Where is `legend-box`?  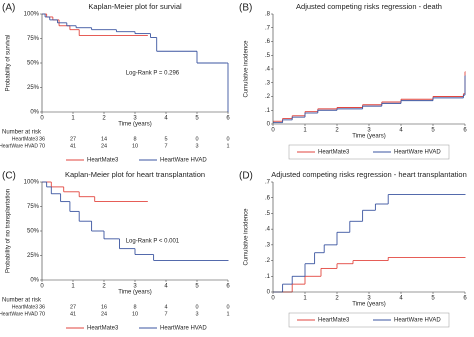 legend-box is located at coordinates (369, 152).